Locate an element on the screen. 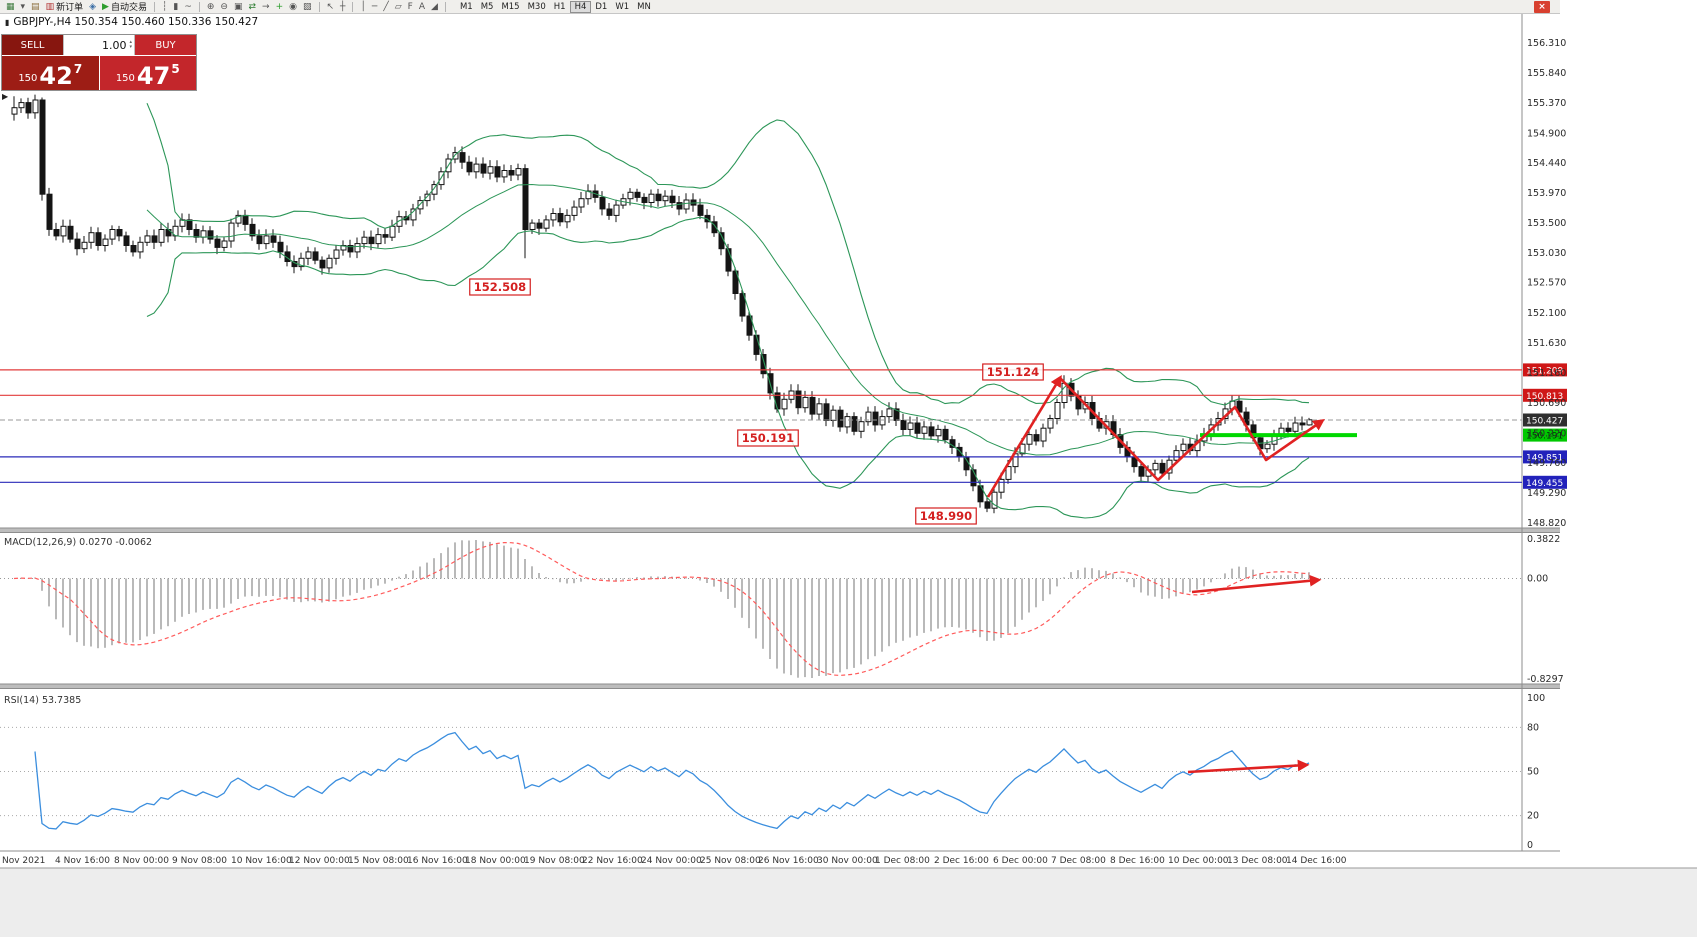 The height and width of the screenshot is (937, 1697). chart-list-dropdown-icon: ▾ is located at coordinates (23, 7).